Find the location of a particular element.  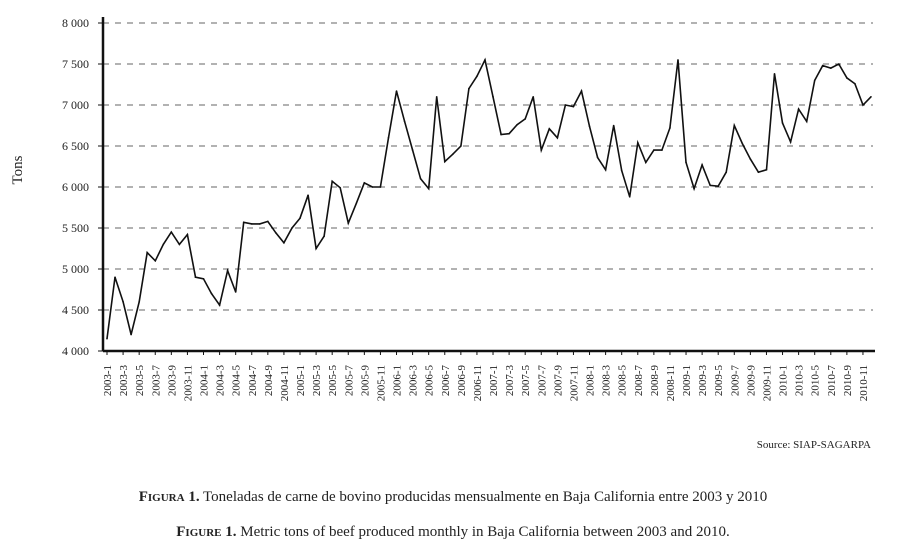

y-tick-label: 7 500 is located at coordinates (75, 64).